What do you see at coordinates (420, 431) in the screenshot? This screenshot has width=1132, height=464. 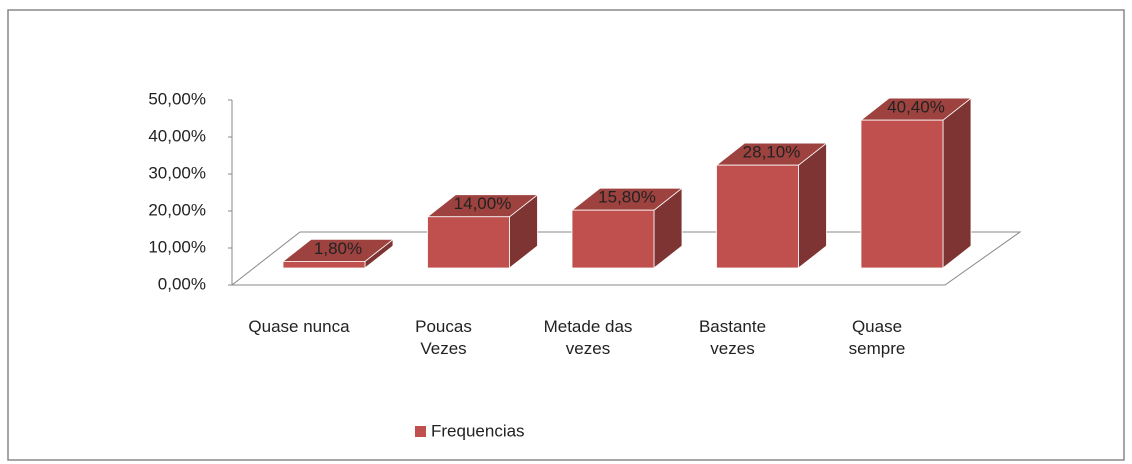 I see `legend-swatch` at bounding box center [420, 431].